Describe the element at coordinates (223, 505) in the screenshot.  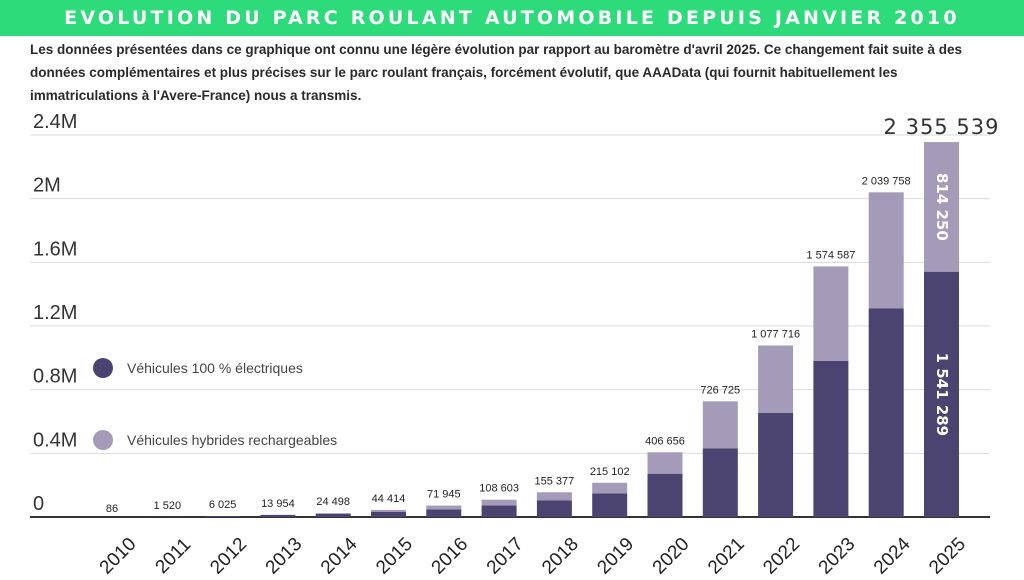
I see `total-label: 6 025` at that location.